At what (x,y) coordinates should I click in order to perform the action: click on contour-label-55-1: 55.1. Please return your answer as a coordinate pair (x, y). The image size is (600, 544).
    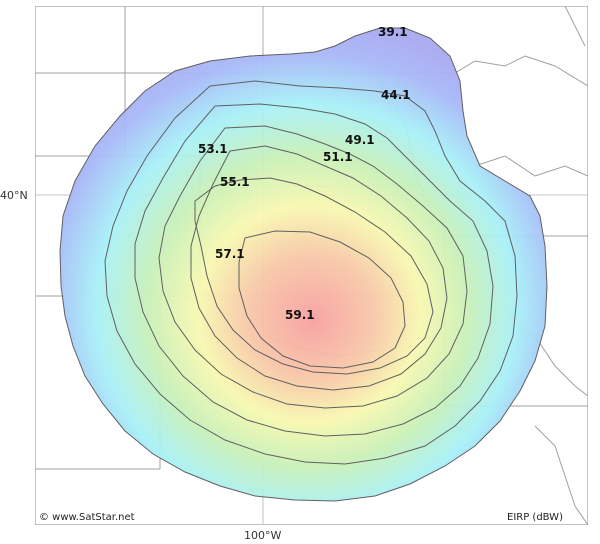
    Looking at the image, I should click on (235, 182).